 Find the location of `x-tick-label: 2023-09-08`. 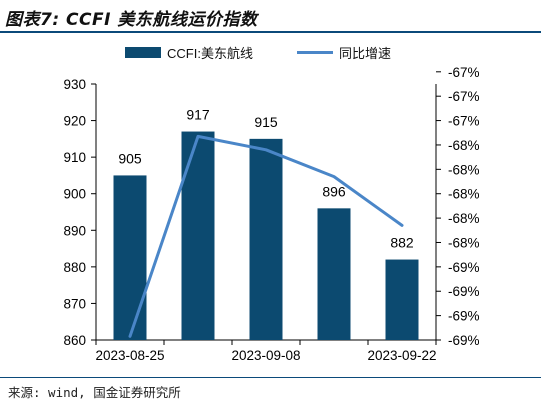

x-tick-label: 2023-09-08 is located at coordinates (265, 355).